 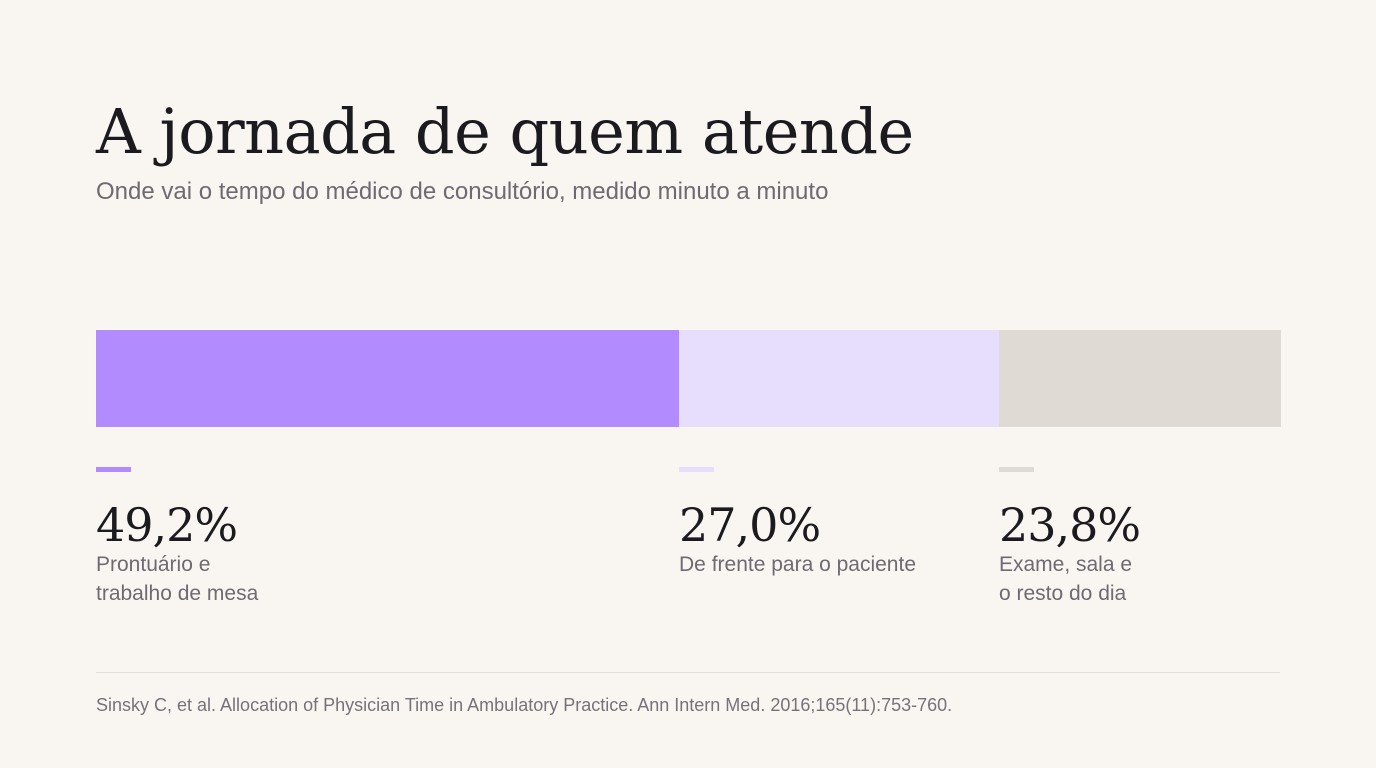 What do you see at coordinates (798, 564) in the screenshot?
I see `segment-category-label: De frente para o paciente` at bounding box center [798, 564].